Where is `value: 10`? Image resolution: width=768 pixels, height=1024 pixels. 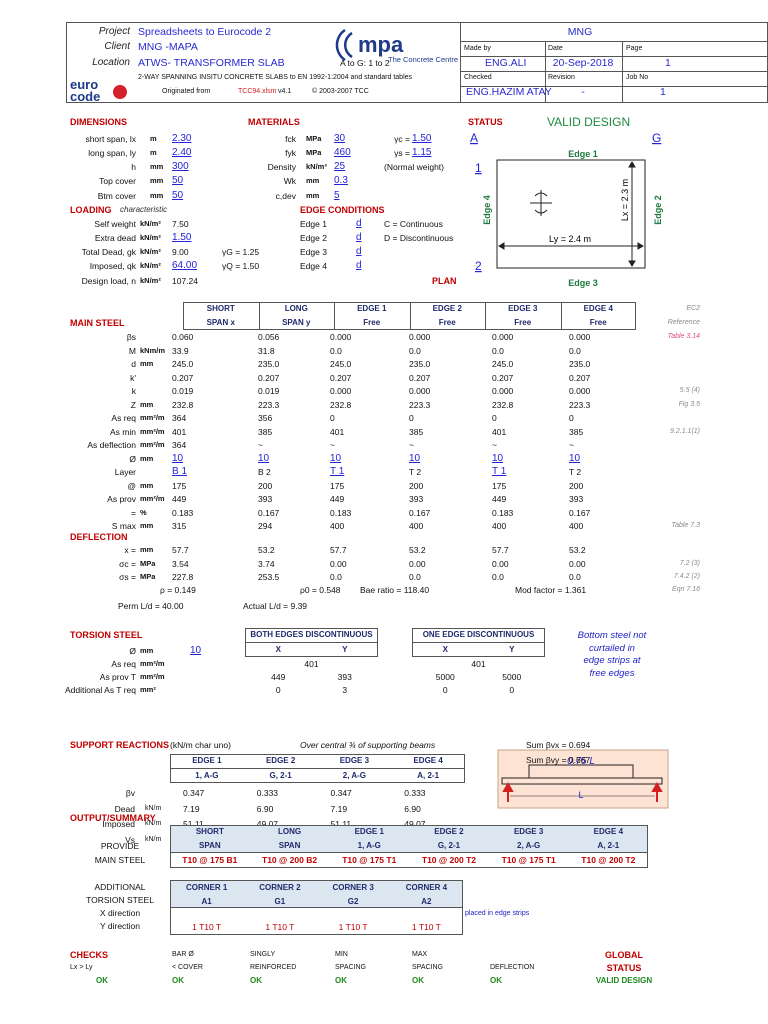 value: 10 is located at coordinates (336, 458).